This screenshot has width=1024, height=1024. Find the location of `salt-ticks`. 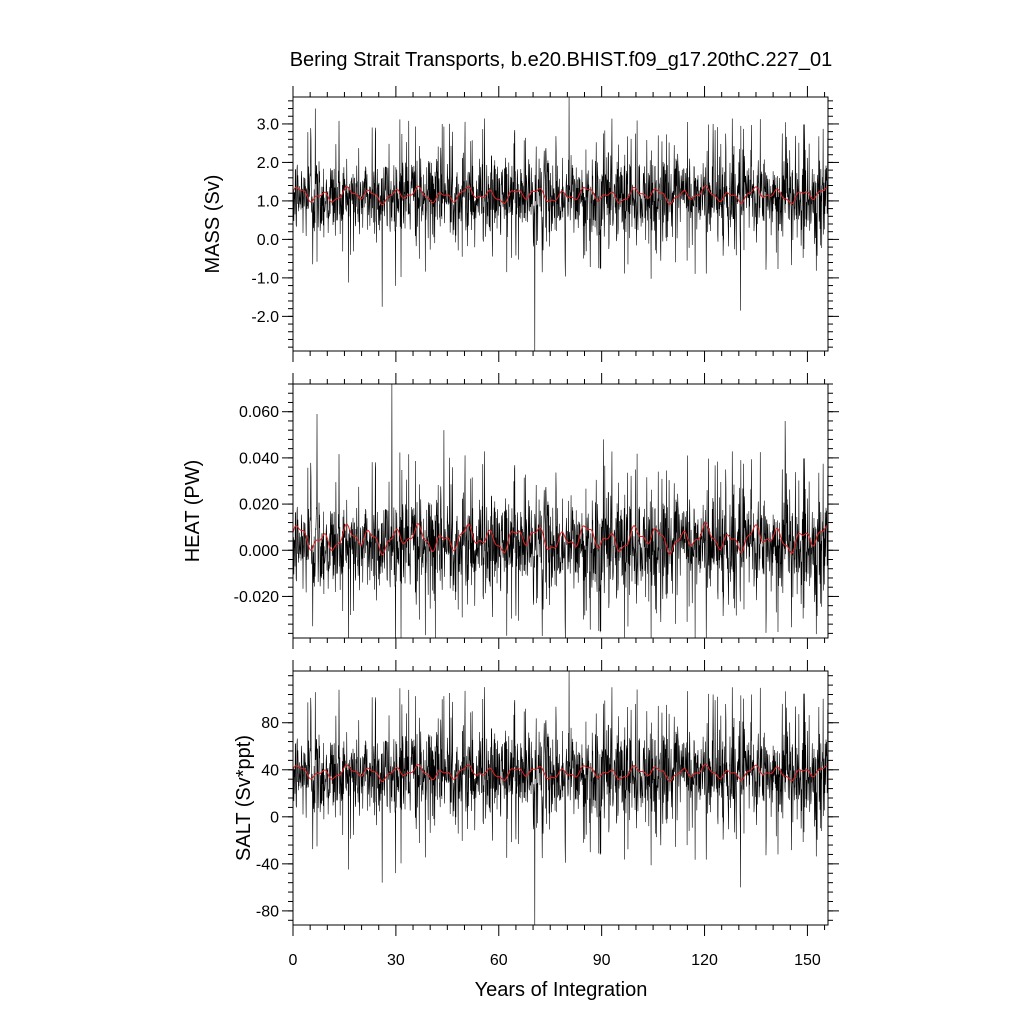

salt-ticks is located at coordinates (560, 798).